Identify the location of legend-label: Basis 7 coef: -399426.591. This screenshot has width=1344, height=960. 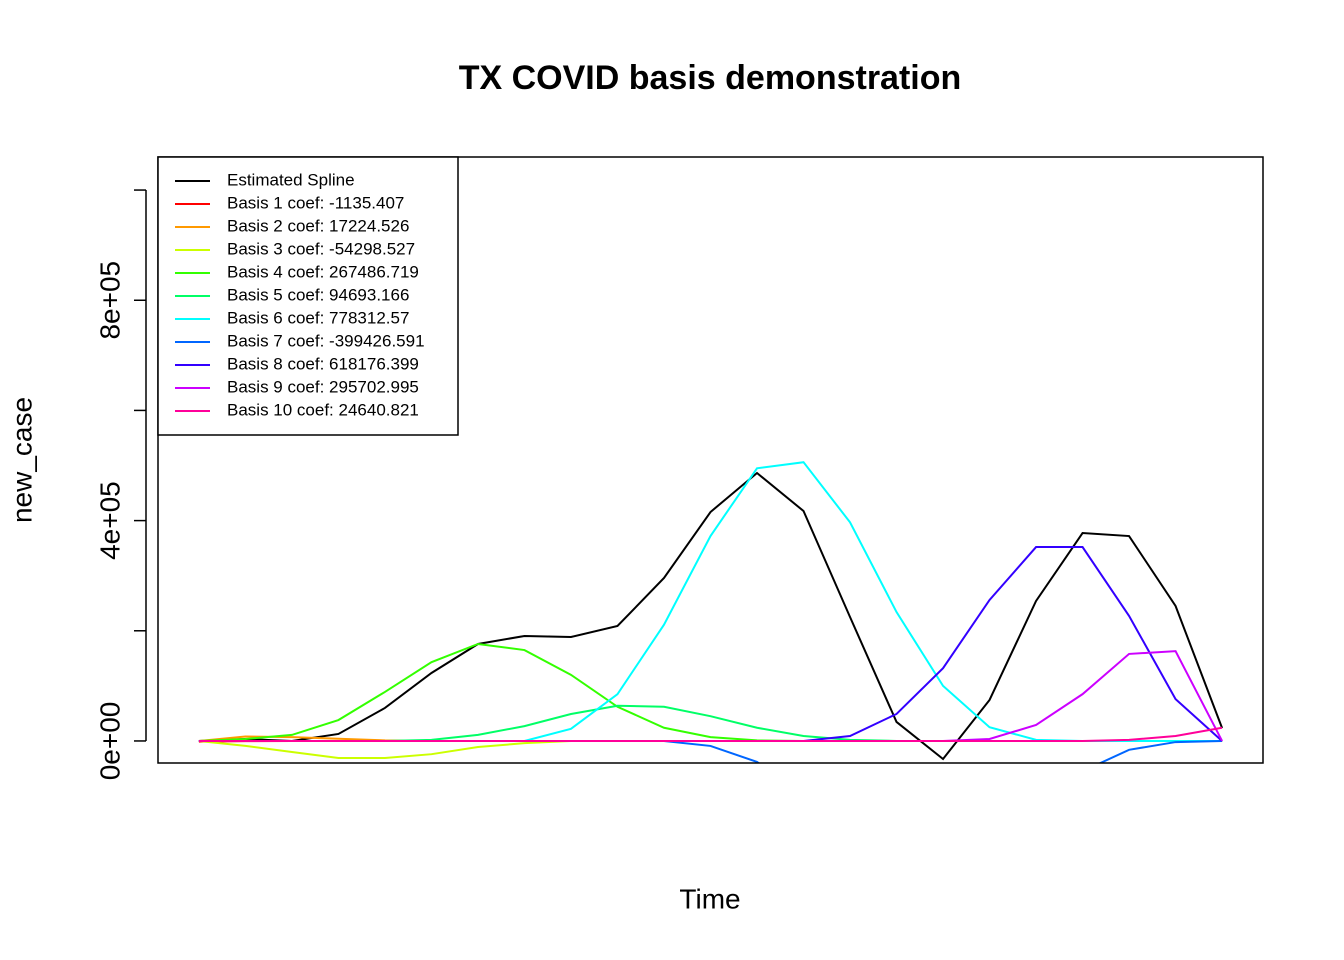
(326, 340).